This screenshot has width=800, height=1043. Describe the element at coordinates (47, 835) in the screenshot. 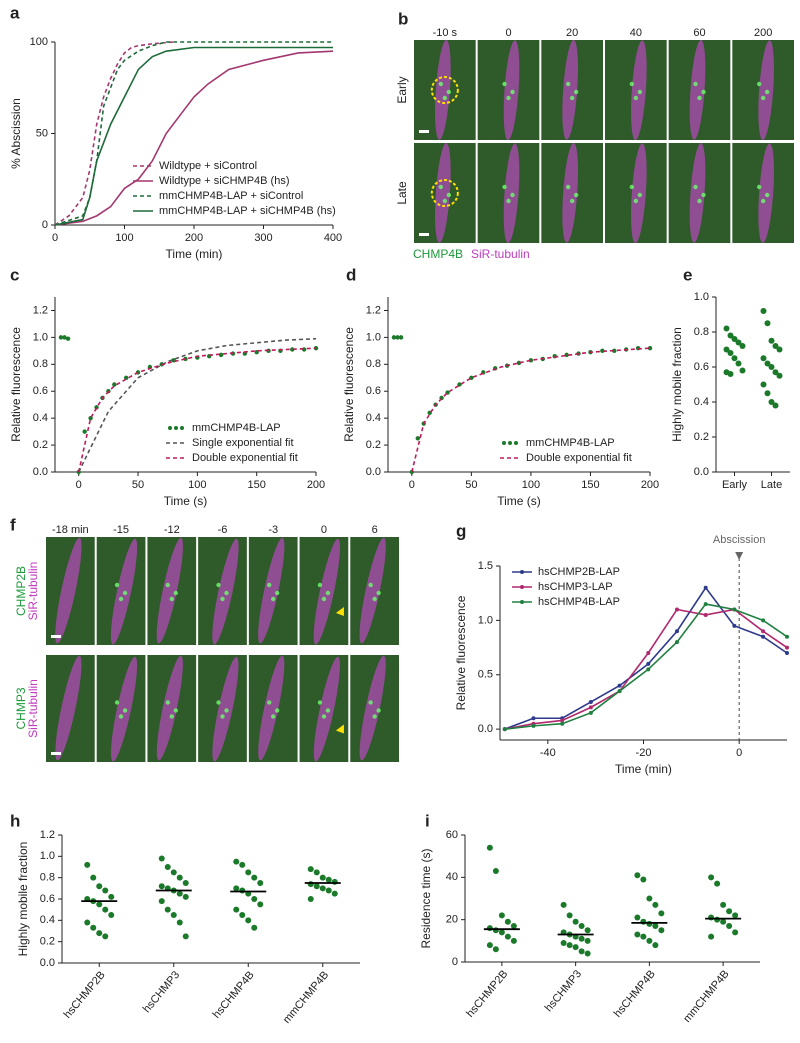

I see `y-tick-label: 1.2` at that location.